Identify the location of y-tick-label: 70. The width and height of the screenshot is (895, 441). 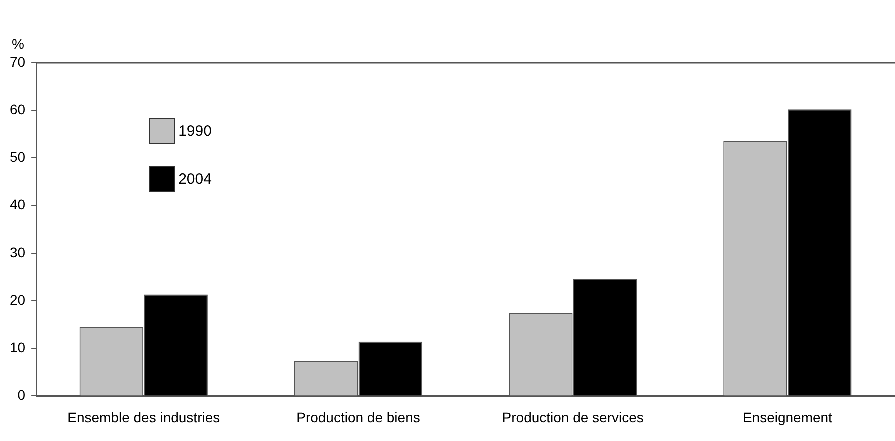
(18, 62).